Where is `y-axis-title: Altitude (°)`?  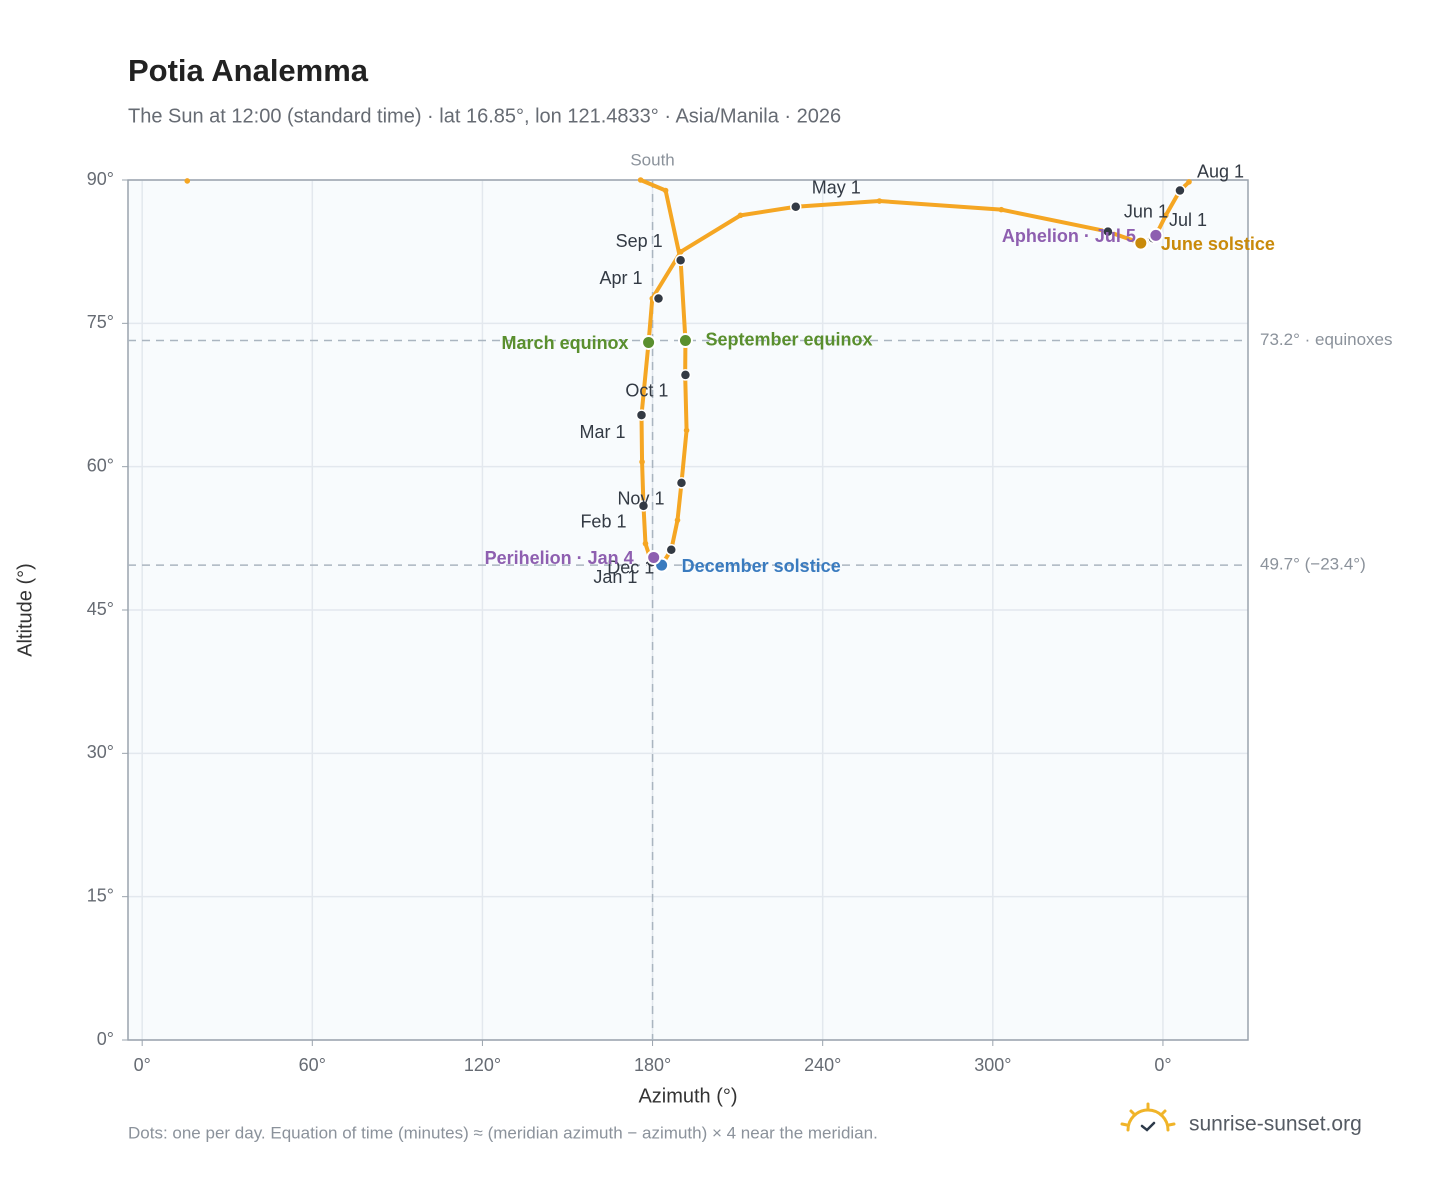 y-axis-title: Altitude (°) is located at coordinates (25, 610).